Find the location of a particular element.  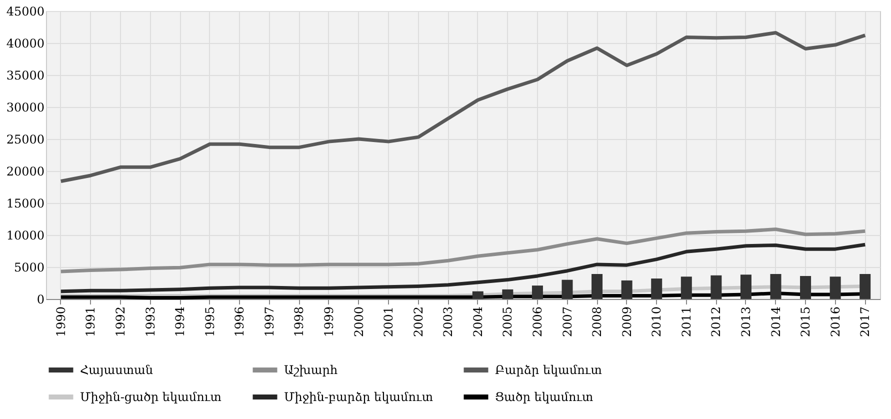

x-tick-label: 1990 is located at coordinates (61, 322).